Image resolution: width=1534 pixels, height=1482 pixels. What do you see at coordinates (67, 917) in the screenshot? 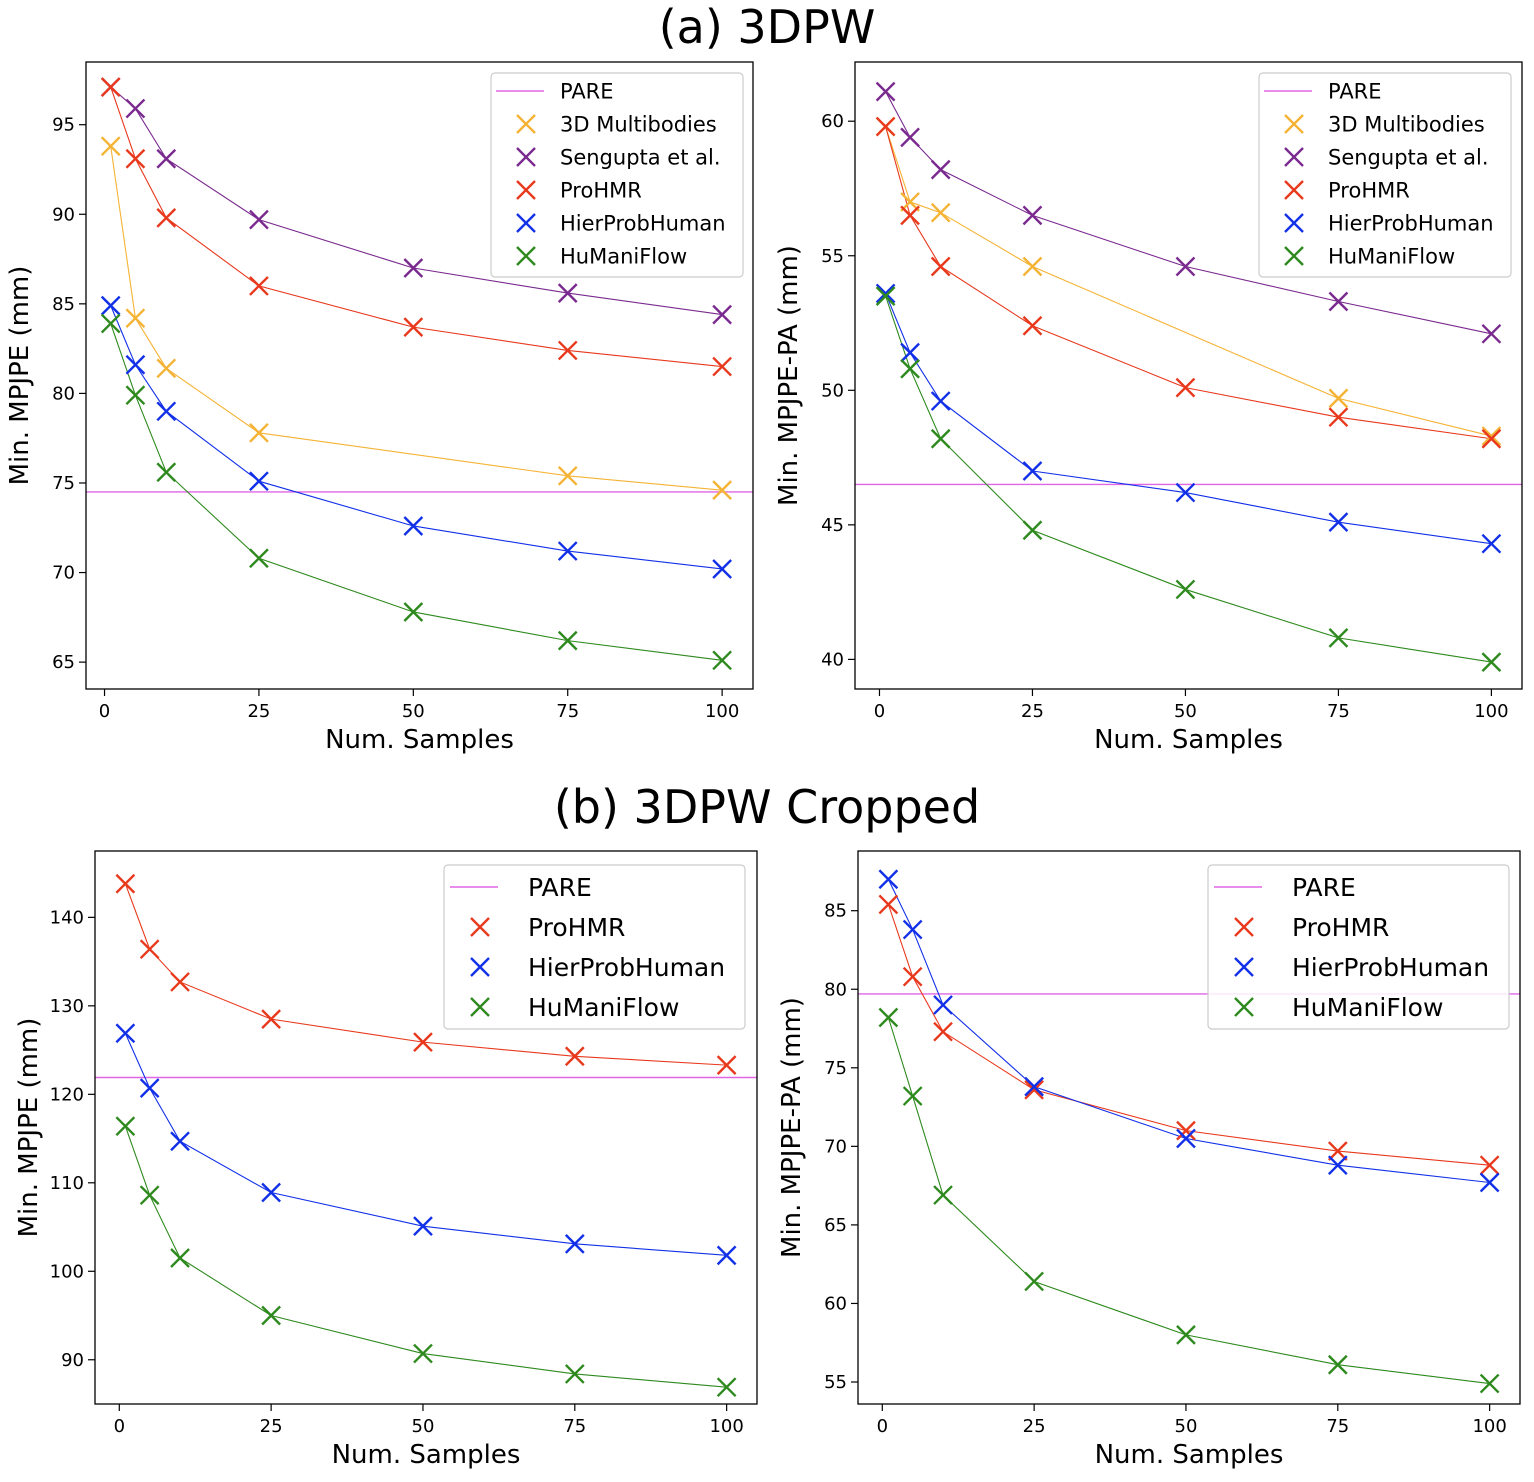
I see `y-tick-label: 140` at bounding box center [67, 917].